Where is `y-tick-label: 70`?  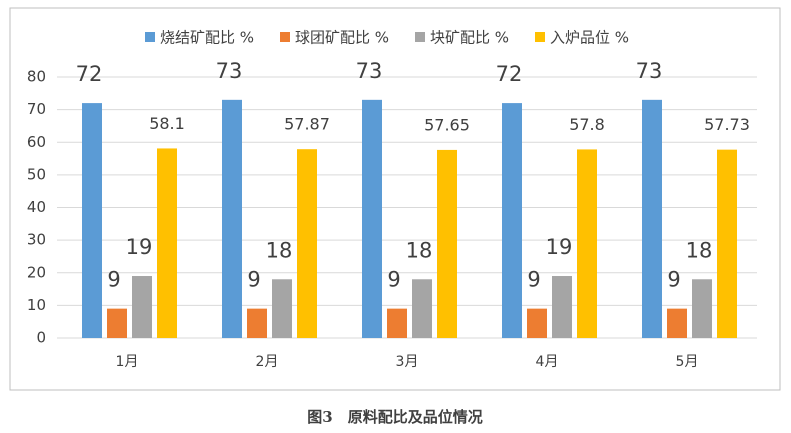 y-tick-label: 70 is located at coordinates (36, 109).